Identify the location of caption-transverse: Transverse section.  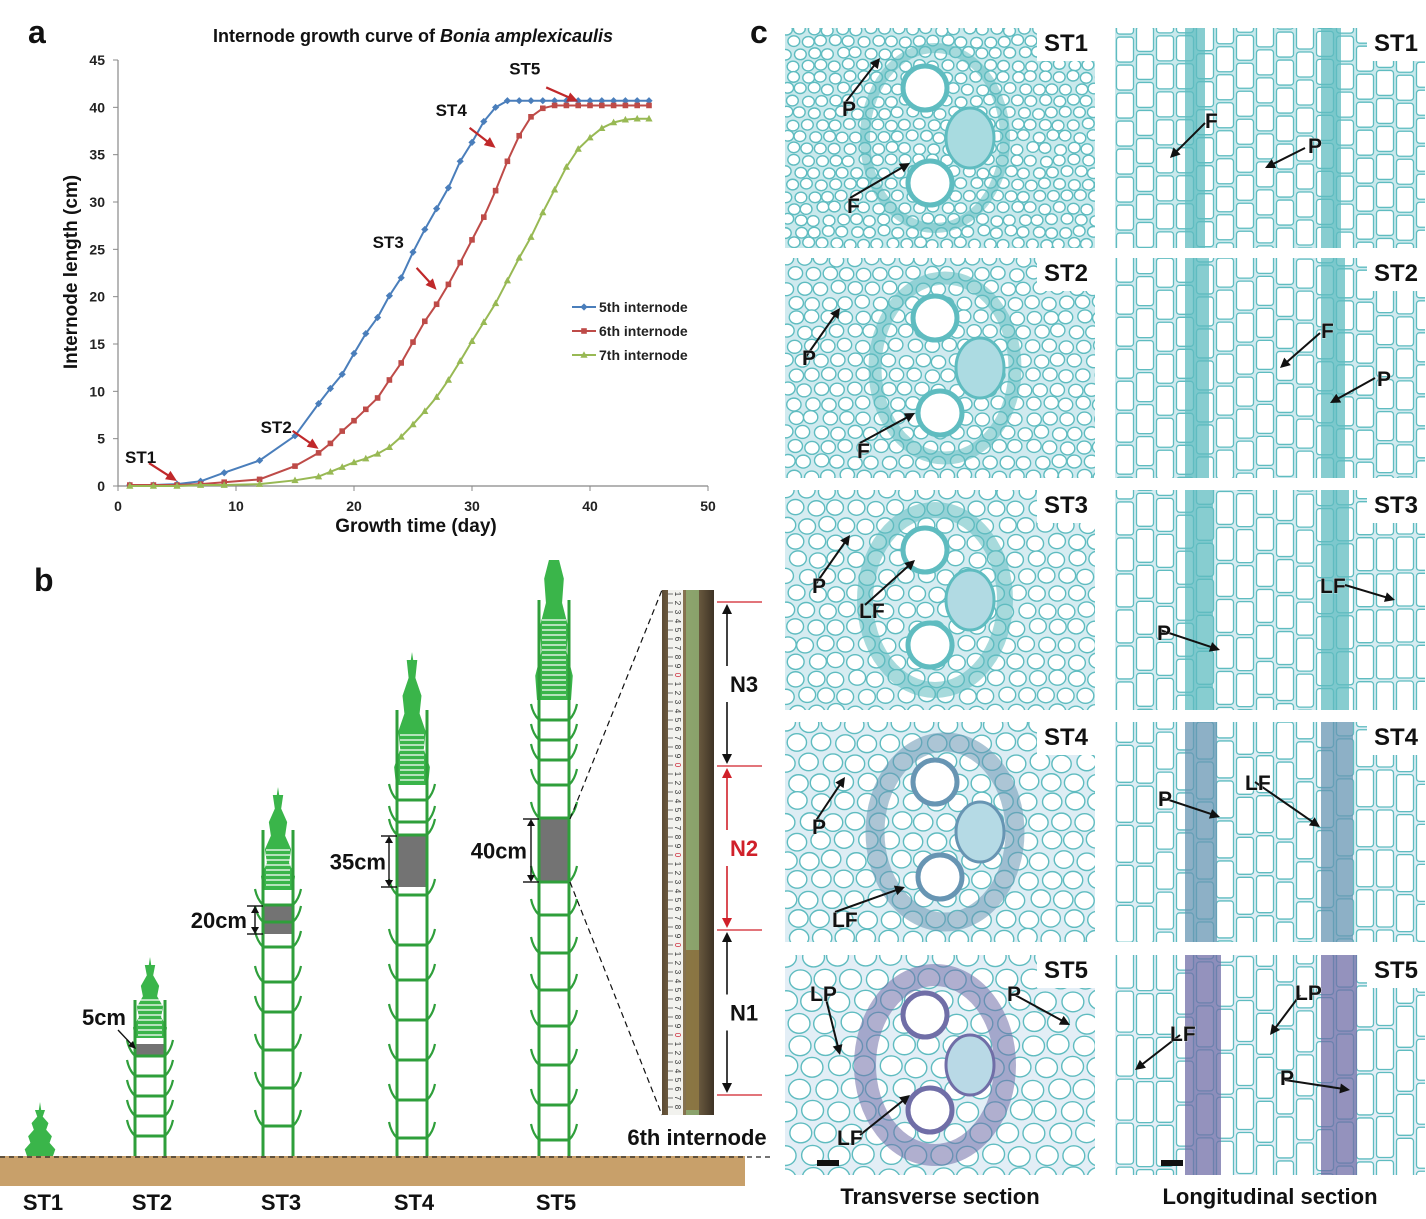
(940, 1196).